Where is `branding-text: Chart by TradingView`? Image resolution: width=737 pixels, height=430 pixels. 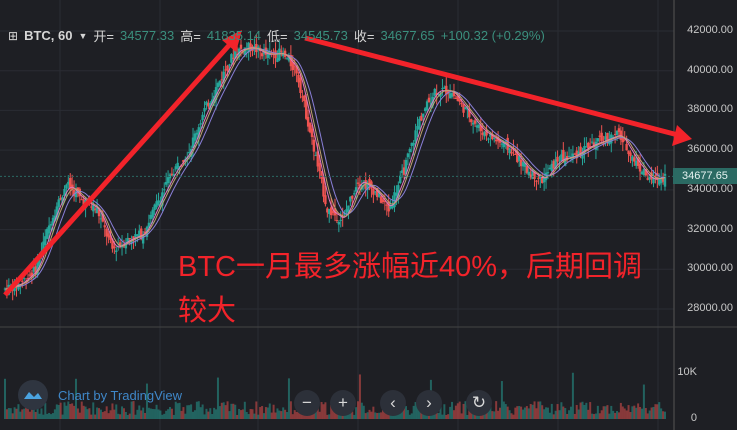 branding-text: Chart by TradingView is located at coordinates (120, 395).